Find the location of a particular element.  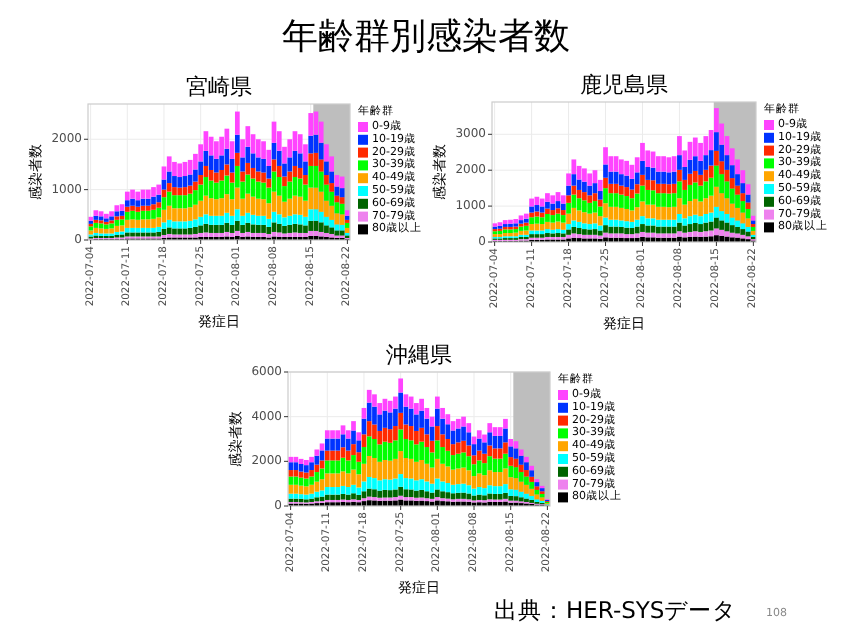

chart-title: 沖縄県 is located at coordinates (419, 355).